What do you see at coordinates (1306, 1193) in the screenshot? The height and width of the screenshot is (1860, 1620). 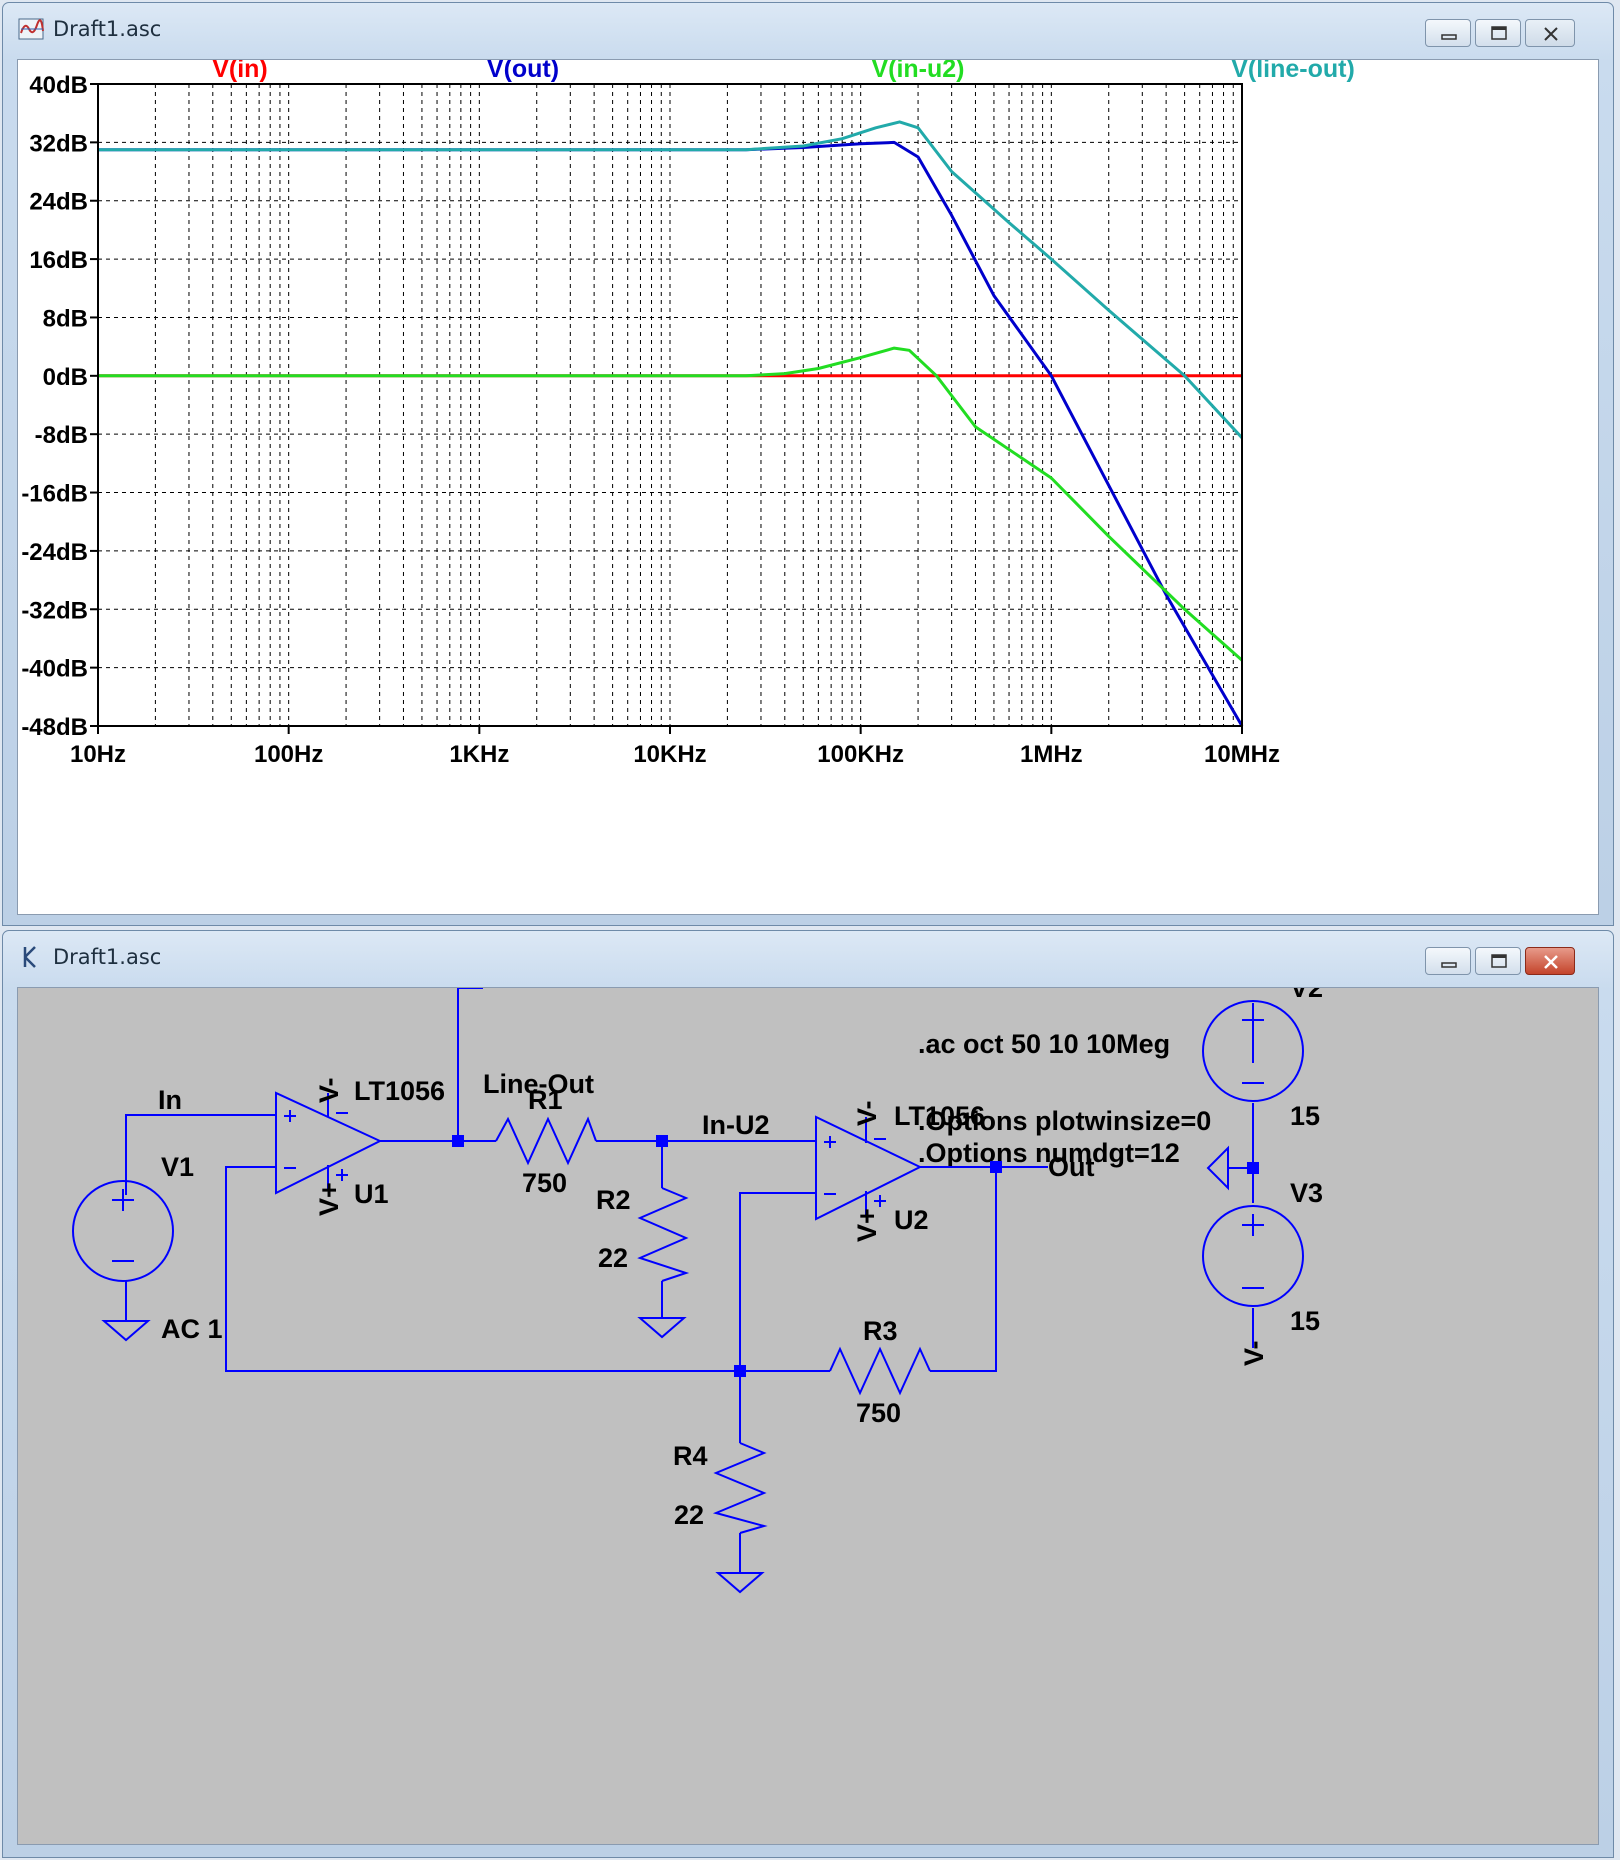 I see `v3-name: V3` at bounding box center [1306, 1193].